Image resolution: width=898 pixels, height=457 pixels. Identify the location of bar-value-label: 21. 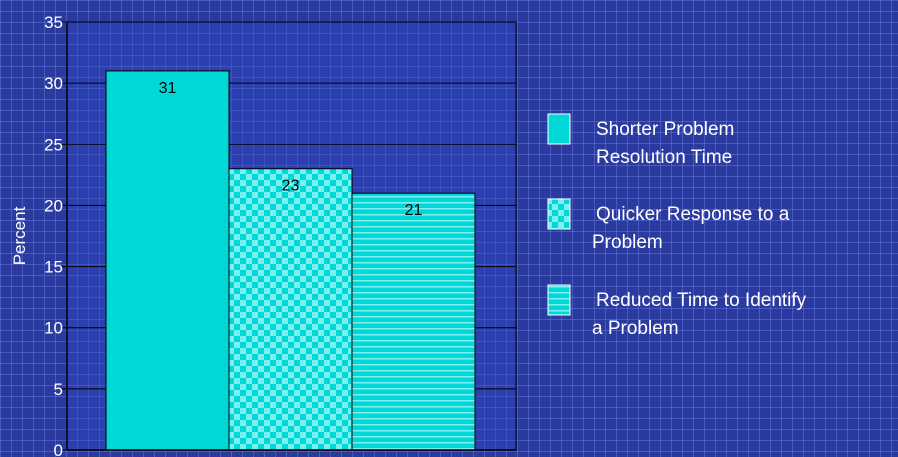
(414, 210).